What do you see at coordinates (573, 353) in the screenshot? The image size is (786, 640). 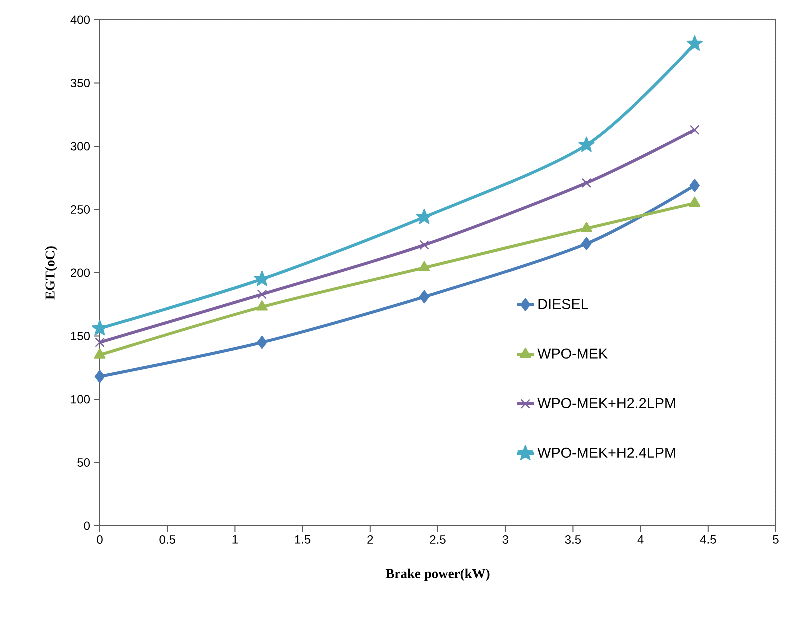 I see `legend-label: WPO-MEK` at bounding box center [573, 353].